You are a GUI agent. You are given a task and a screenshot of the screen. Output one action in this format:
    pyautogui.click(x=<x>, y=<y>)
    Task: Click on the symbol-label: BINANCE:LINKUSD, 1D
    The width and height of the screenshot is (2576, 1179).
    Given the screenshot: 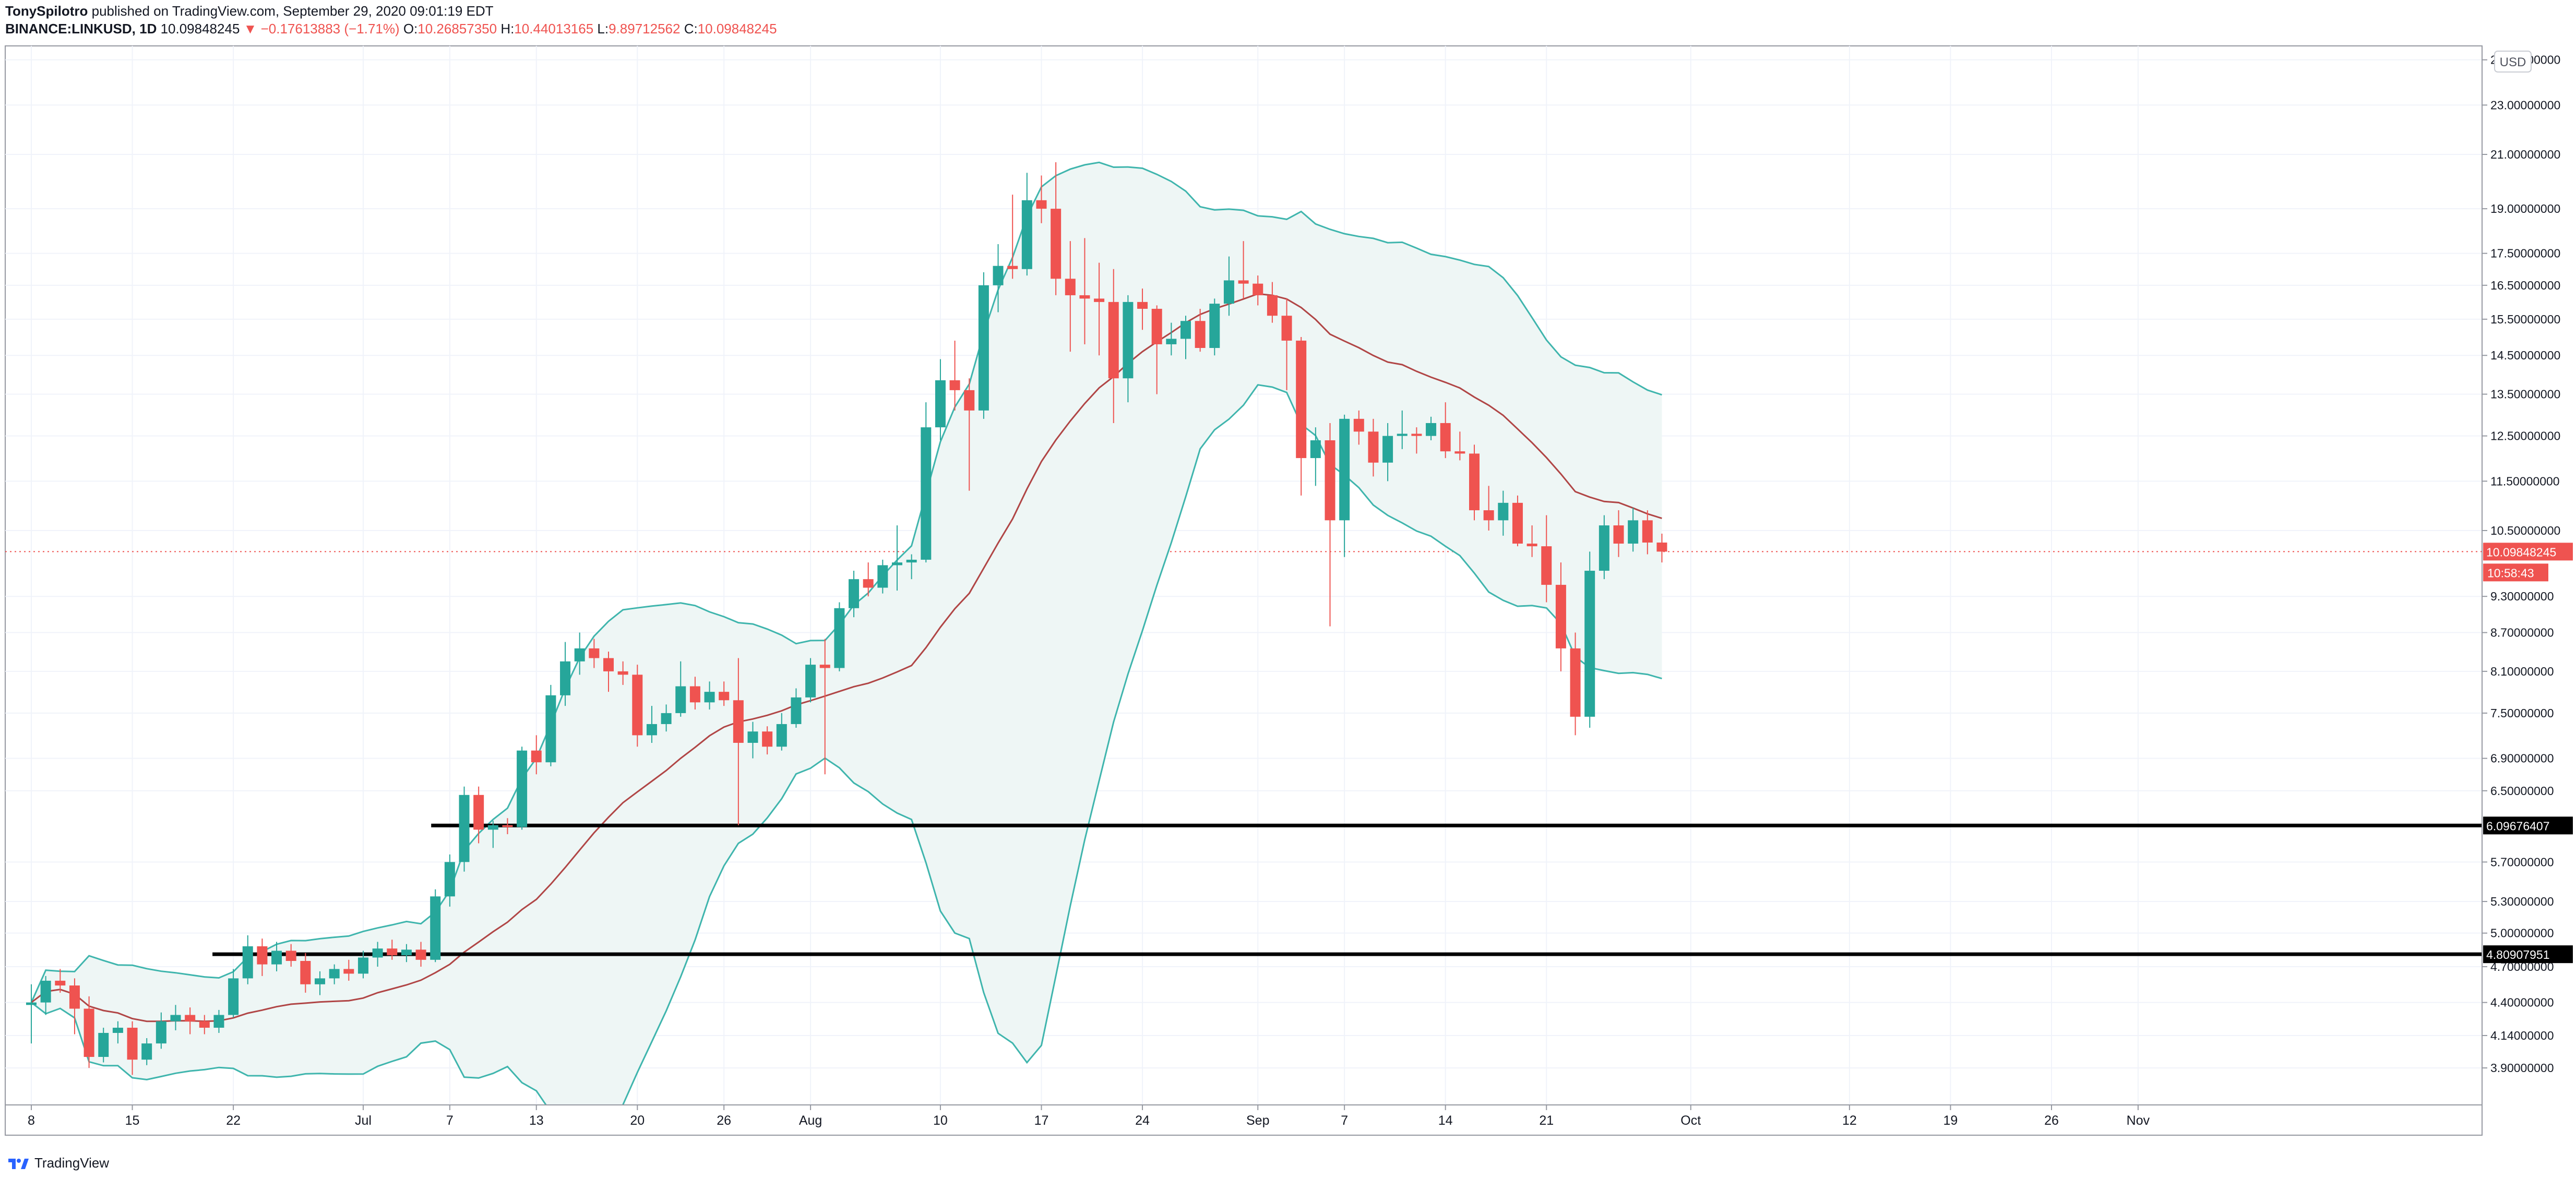 What is the action you would take?
    pyautogui.click(x=81, y=29)
    